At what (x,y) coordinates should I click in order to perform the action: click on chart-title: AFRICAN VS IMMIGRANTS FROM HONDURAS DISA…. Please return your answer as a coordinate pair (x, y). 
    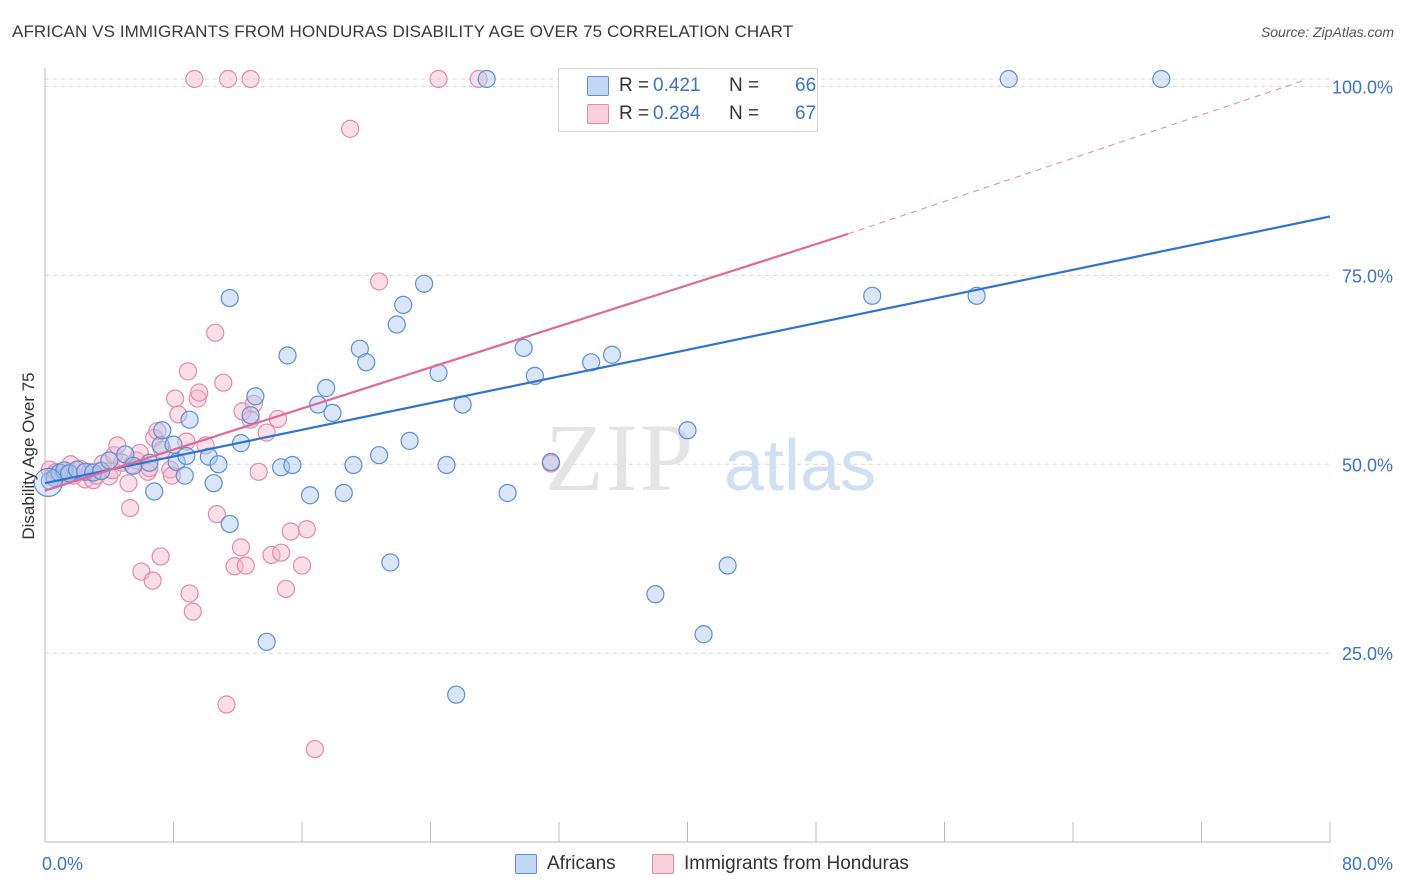
    Looking at the image, I should click on (403, 31).